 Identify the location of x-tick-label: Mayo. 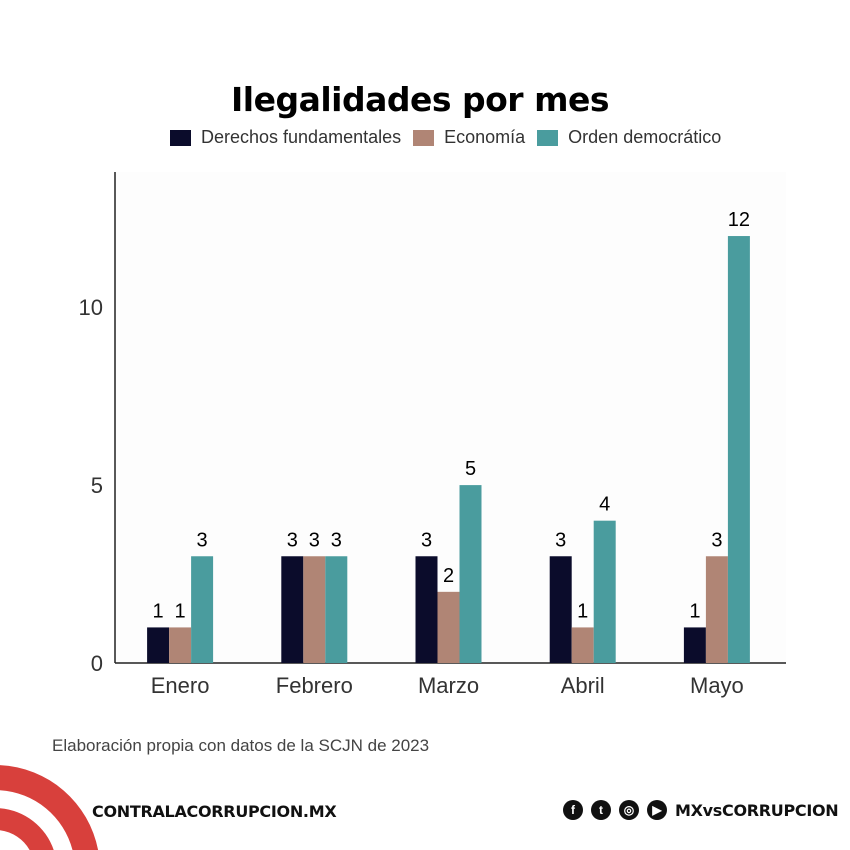
(717, 685).